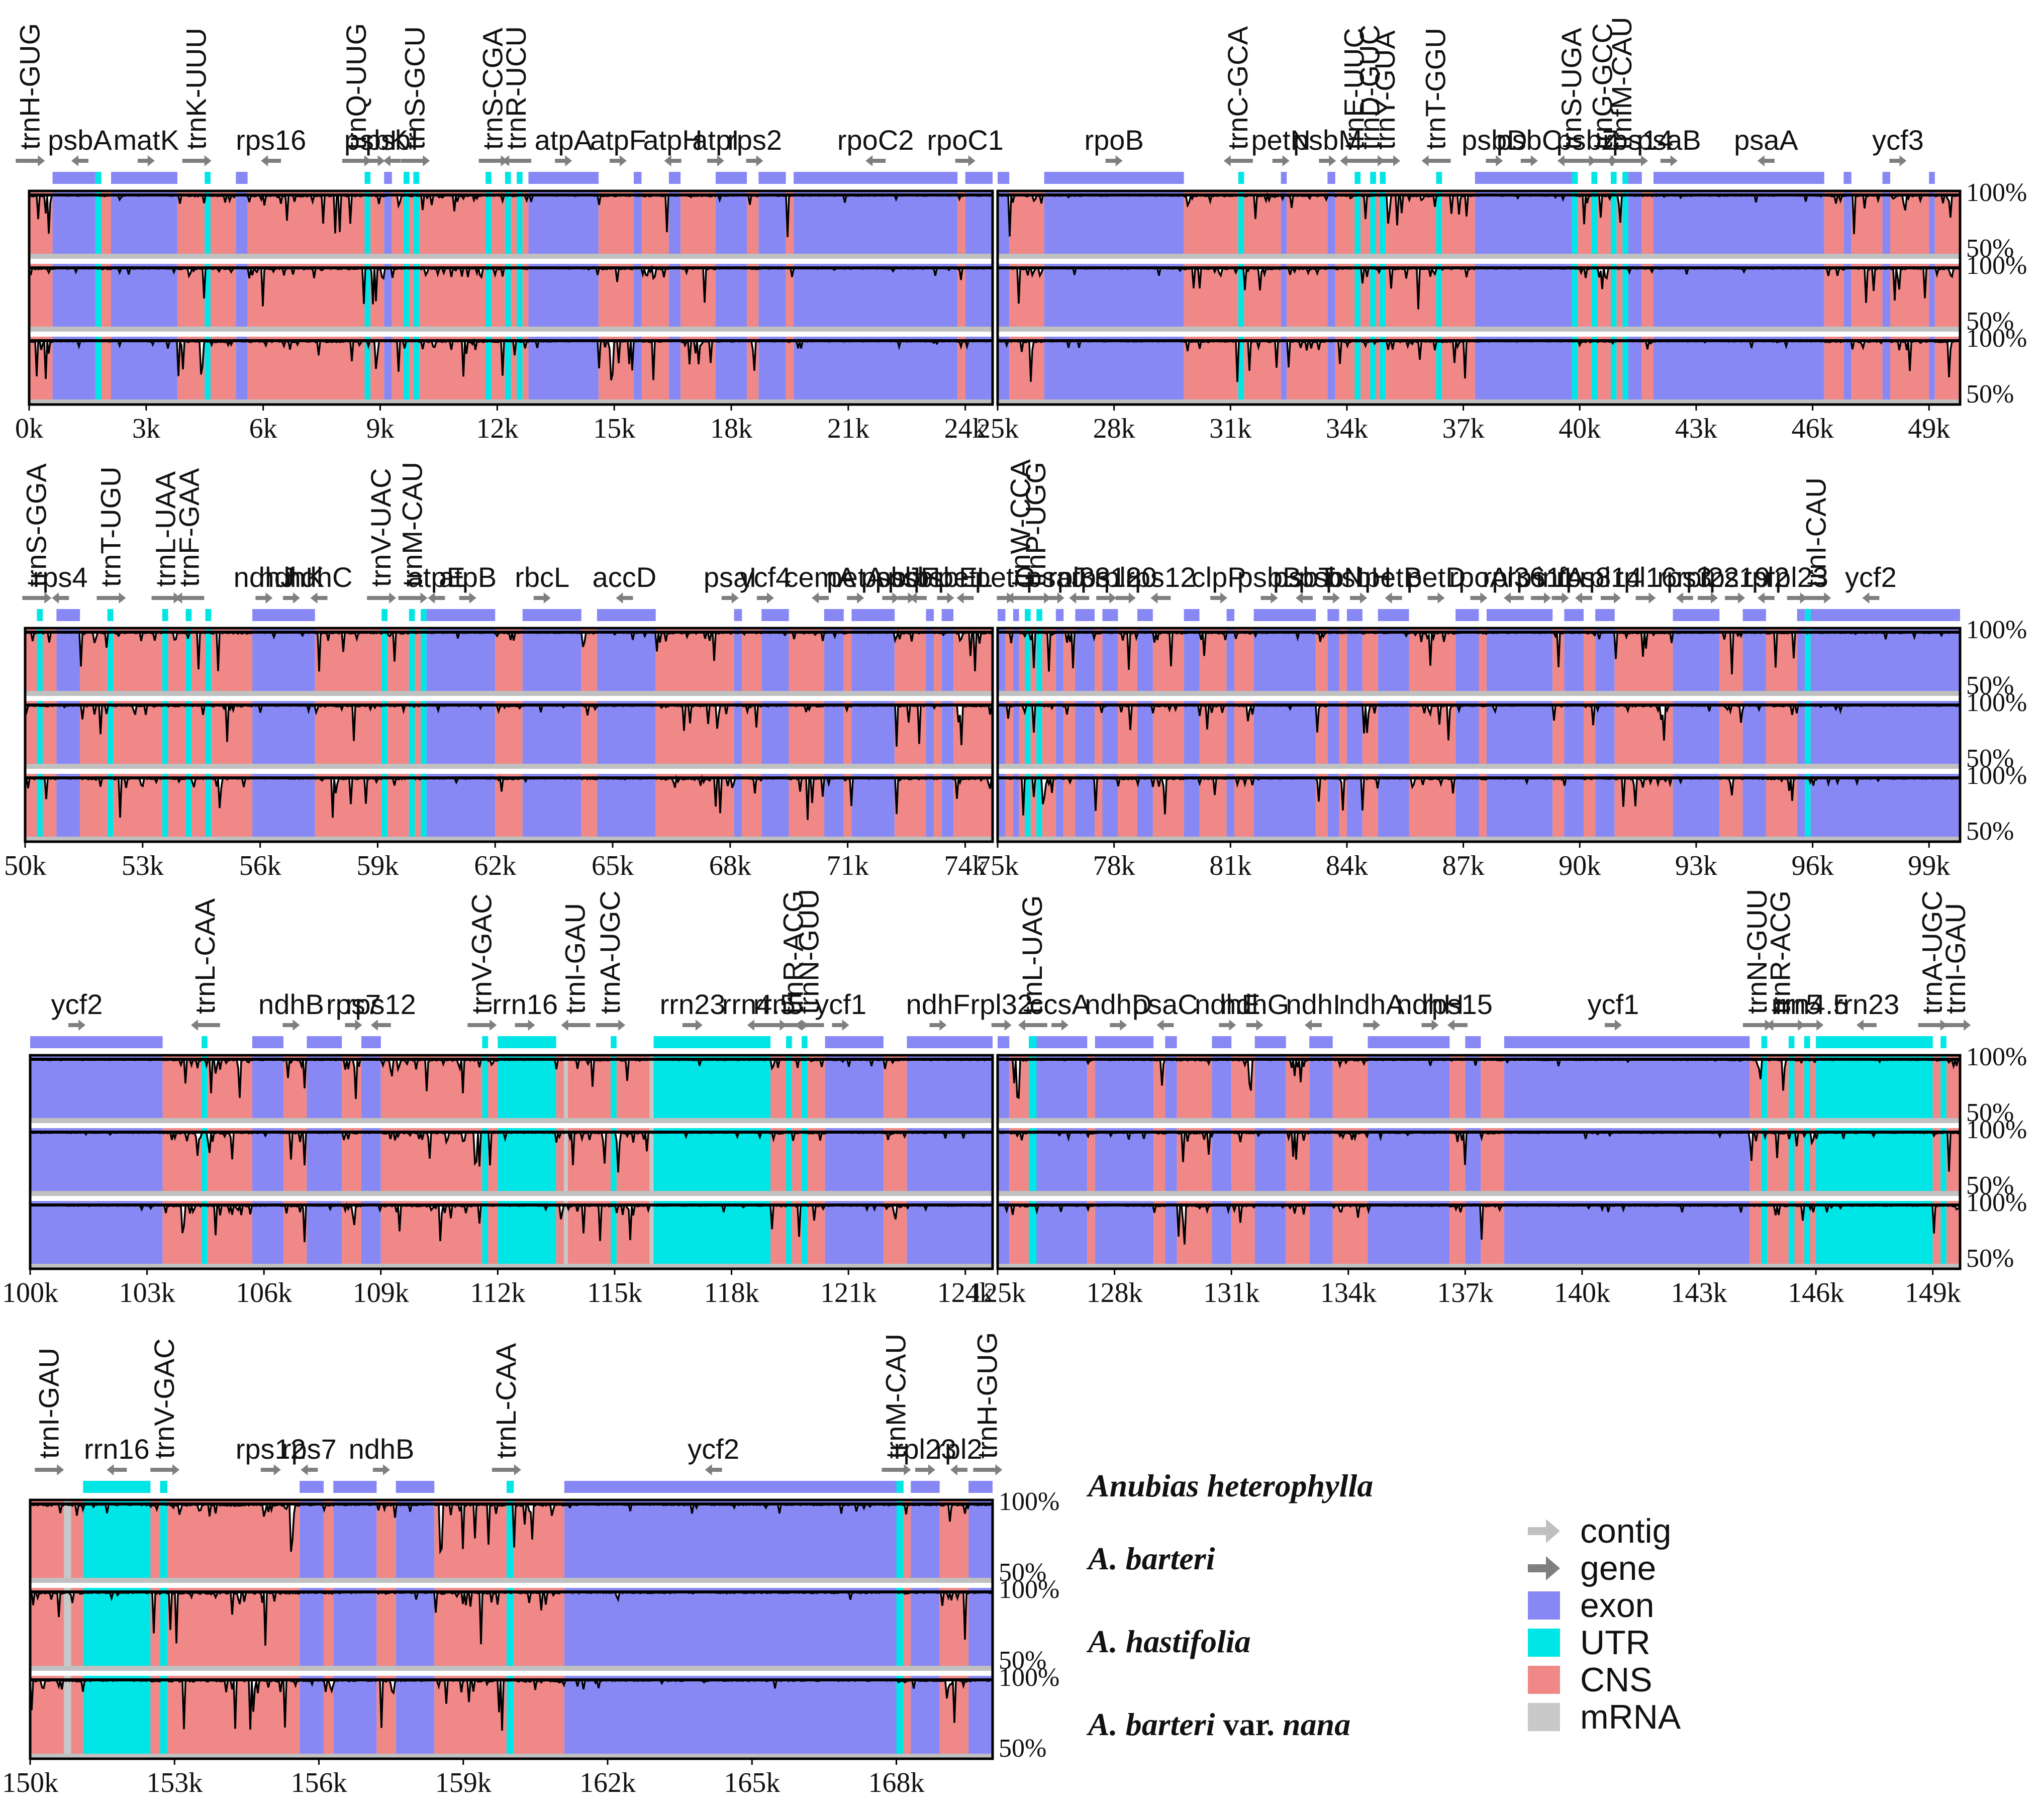  Describe the element at coordinates (1165, 1004) in the screenshot. I see `gene-label: psaC` at that location.